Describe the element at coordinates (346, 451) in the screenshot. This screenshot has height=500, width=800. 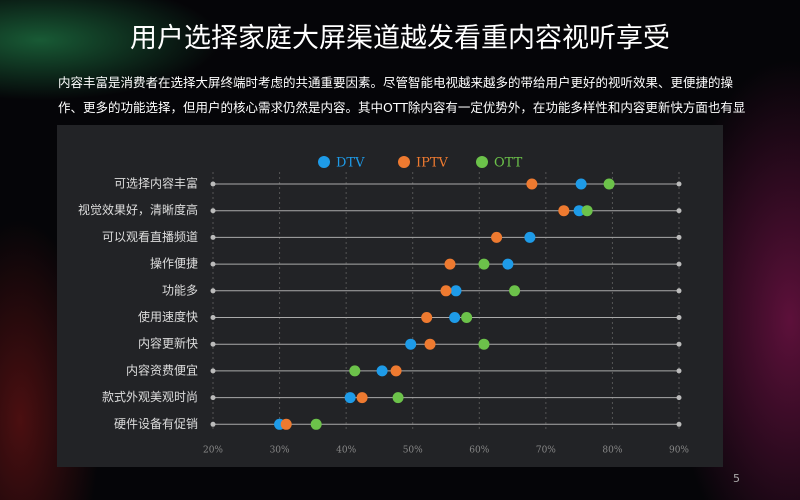
I see `x-tick-label: 40%` at that location.